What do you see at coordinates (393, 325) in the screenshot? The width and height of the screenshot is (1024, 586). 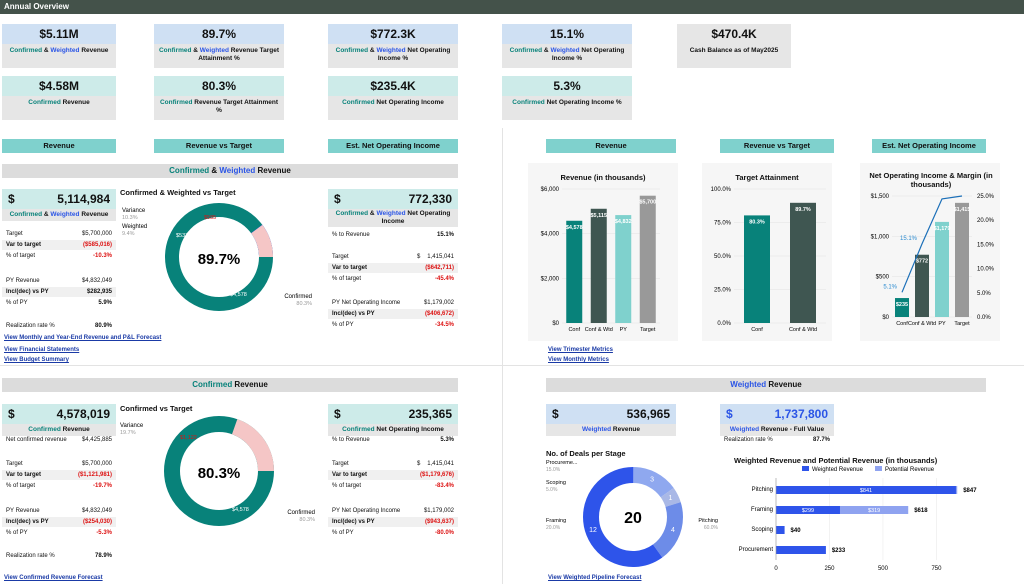 I see `cw-noi-pct-py-row: % of PY -34.5%` at bounding box center [393, 325].